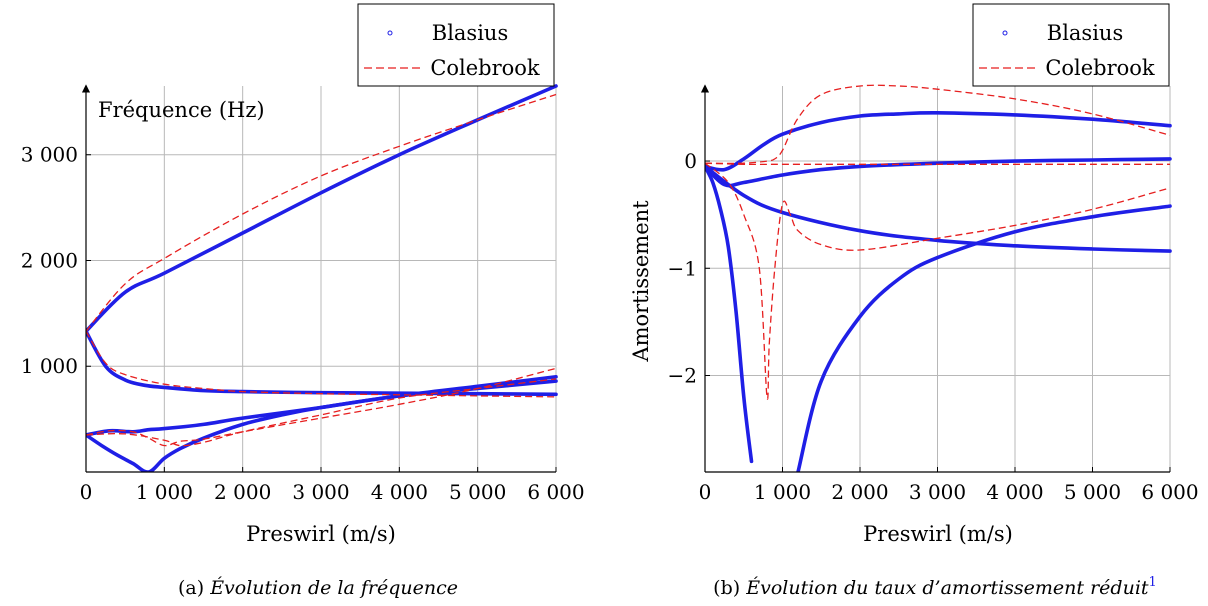 Image resolution: width=1208 pixels, height=606 pixels. What do you see at coordinates (470, 33) in the screenshot?
I see `frequency-legend-blasius-label: Blasius` at bounding box center [470, 33].